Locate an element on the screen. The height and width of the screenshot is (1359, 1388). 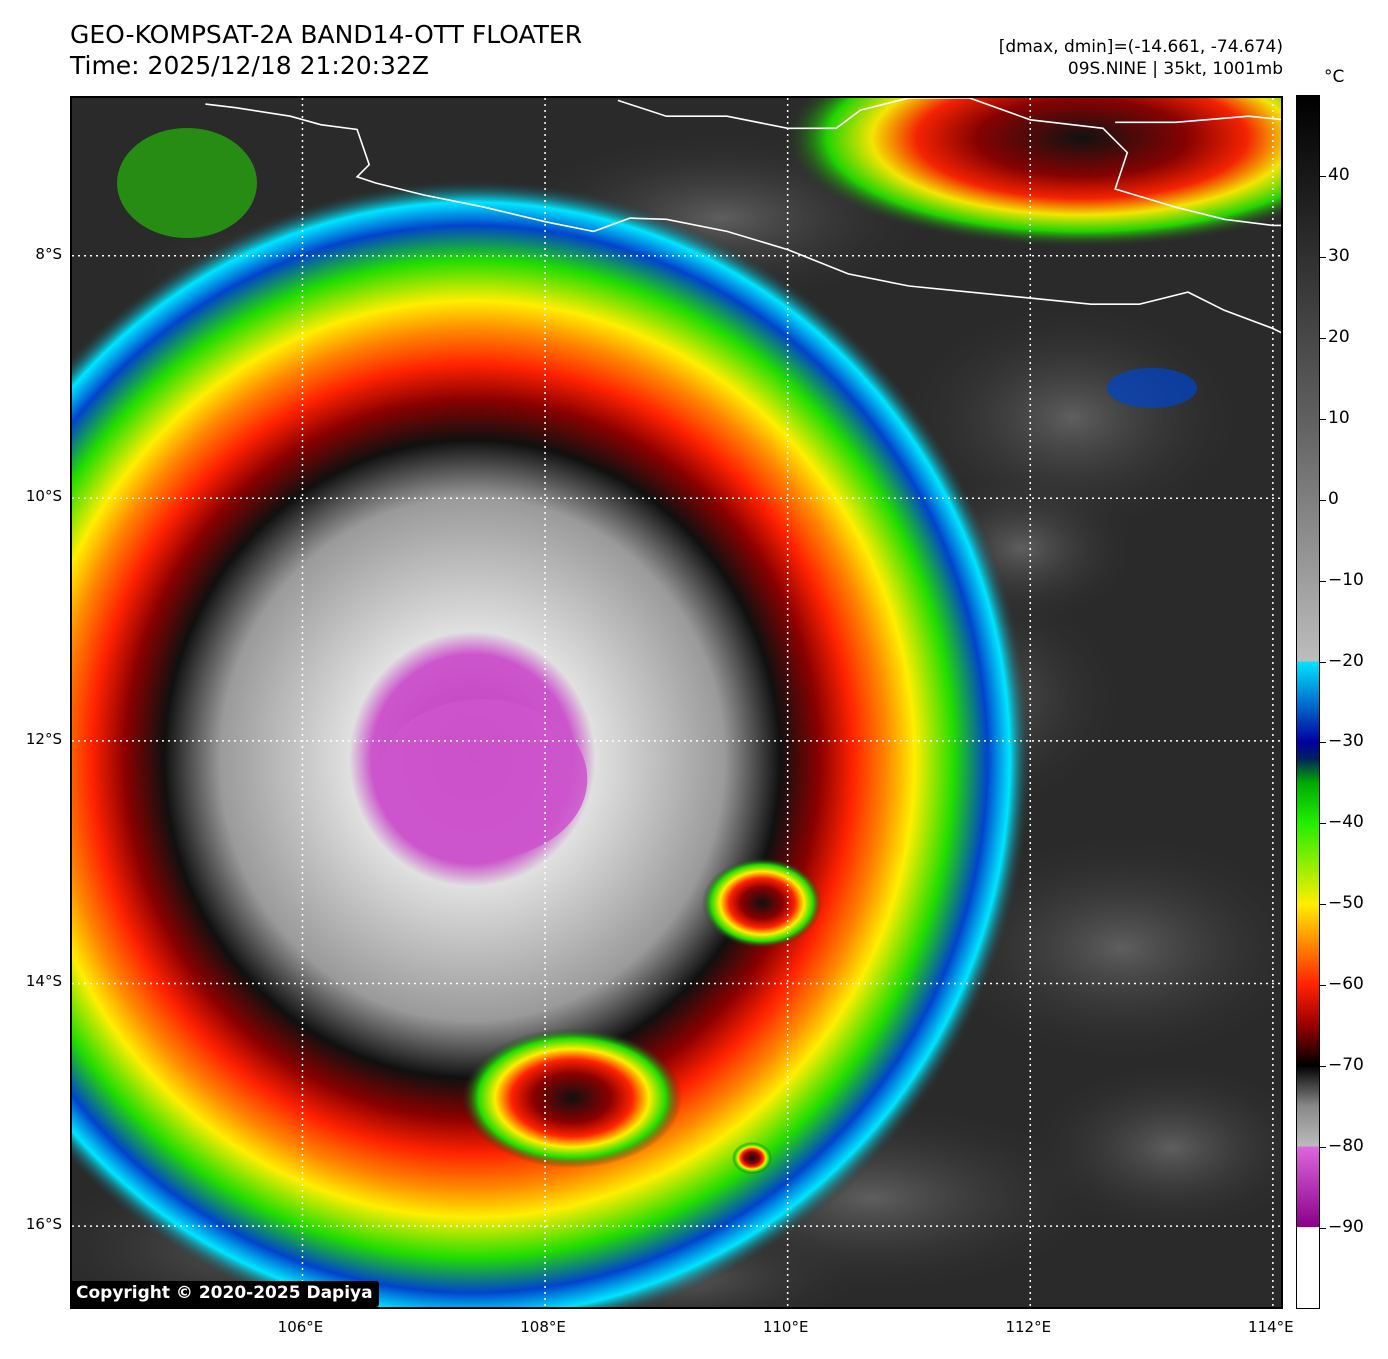
northern-convection is located at coordinates (1031, 173).